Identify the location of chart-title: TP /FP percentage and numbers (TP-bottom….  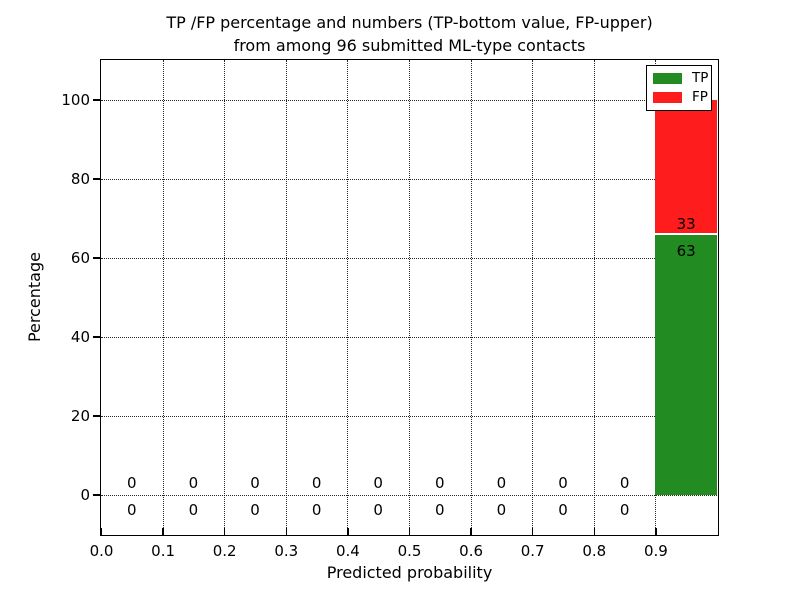
(409, 34).